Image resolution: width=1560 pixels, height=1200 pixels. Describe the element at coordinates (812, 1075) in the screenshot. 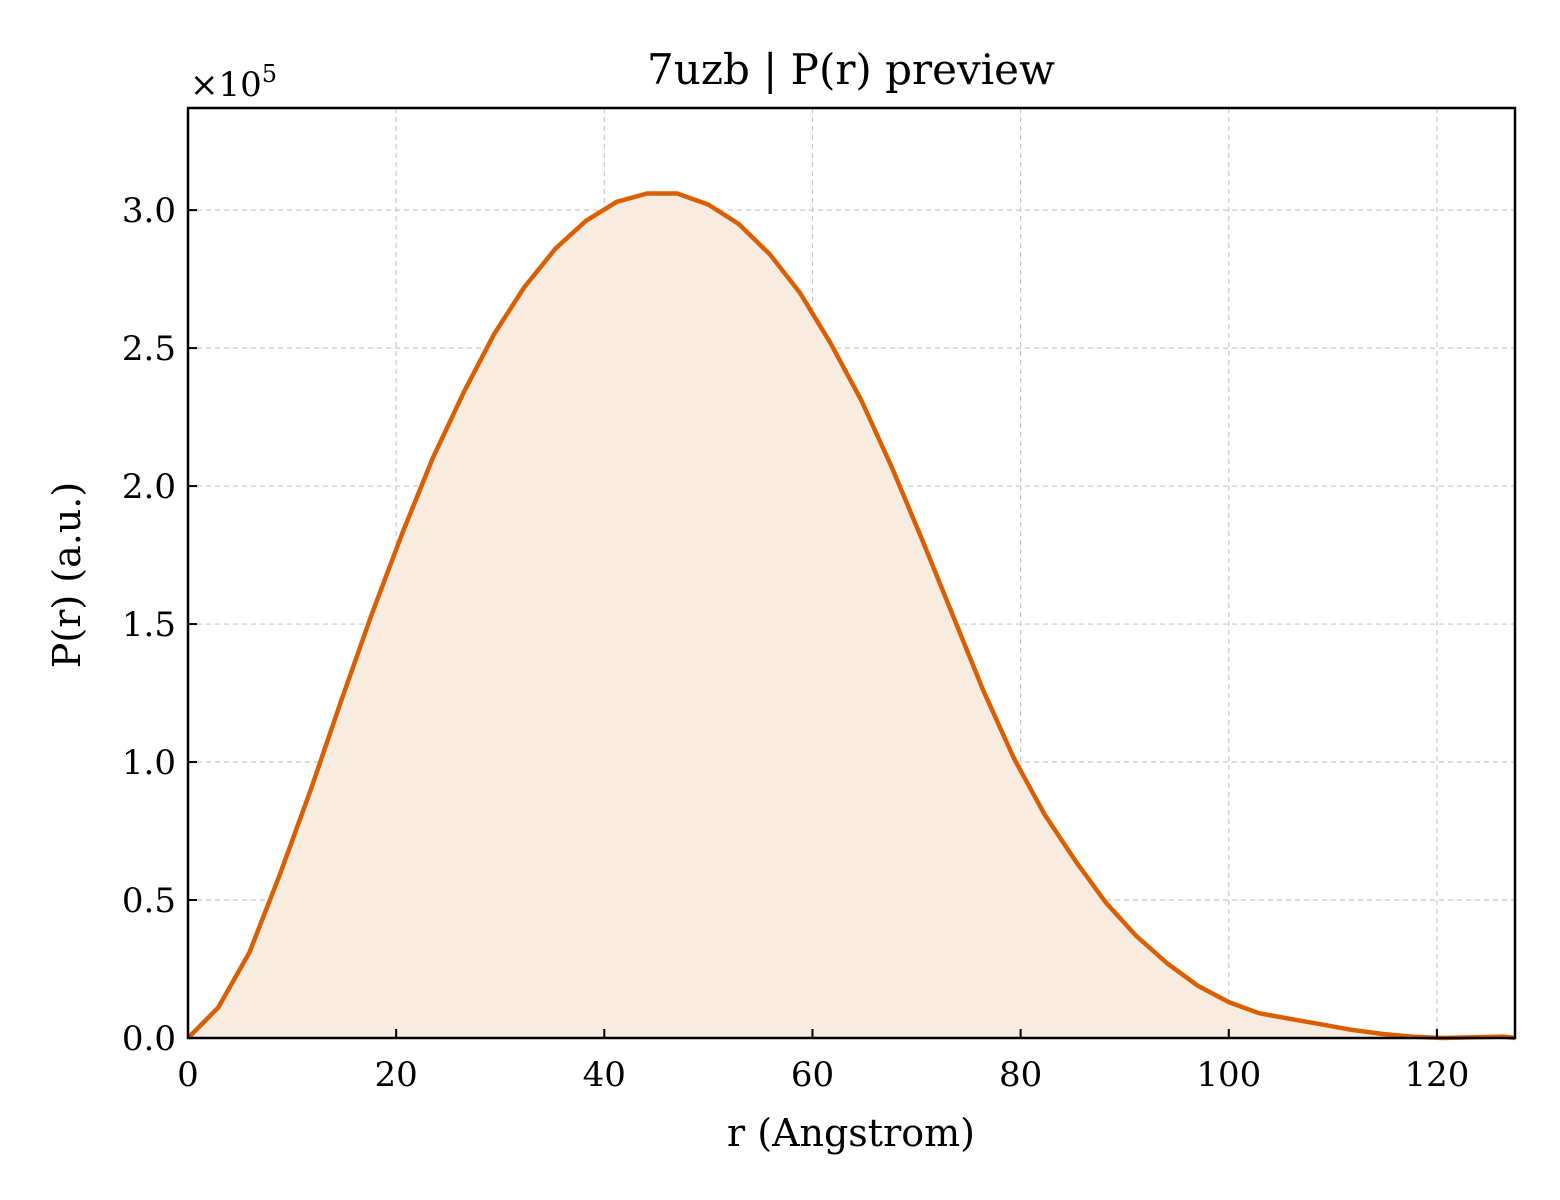

I see `x-tick-label: 60` at that location.